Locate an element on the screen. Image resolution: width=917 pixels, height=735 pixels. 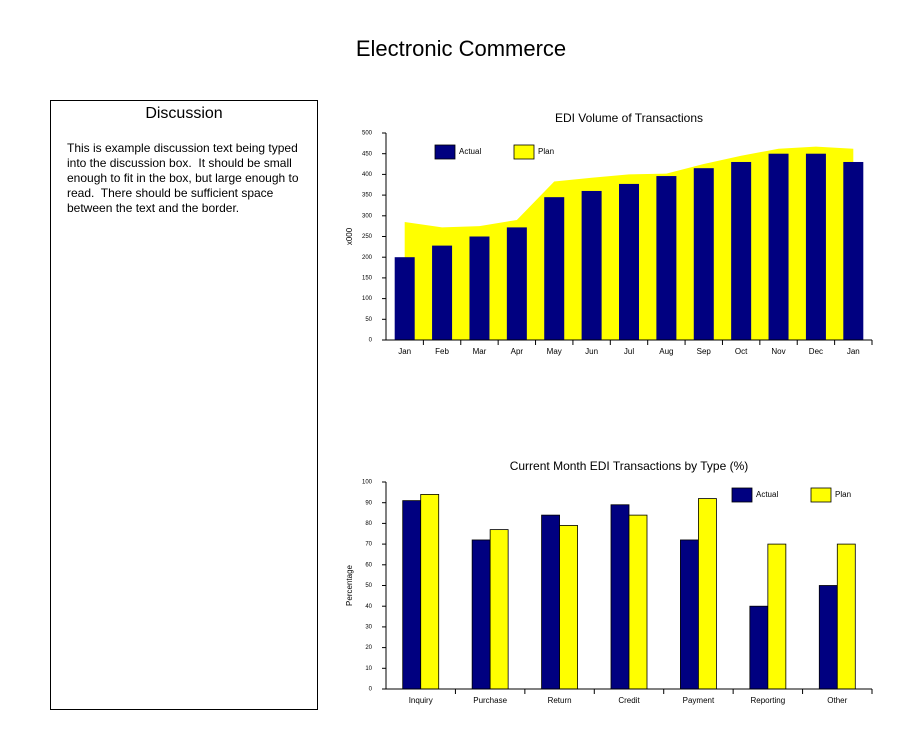
x-tick-label: Inquiry is located at coordinates (421, 700).